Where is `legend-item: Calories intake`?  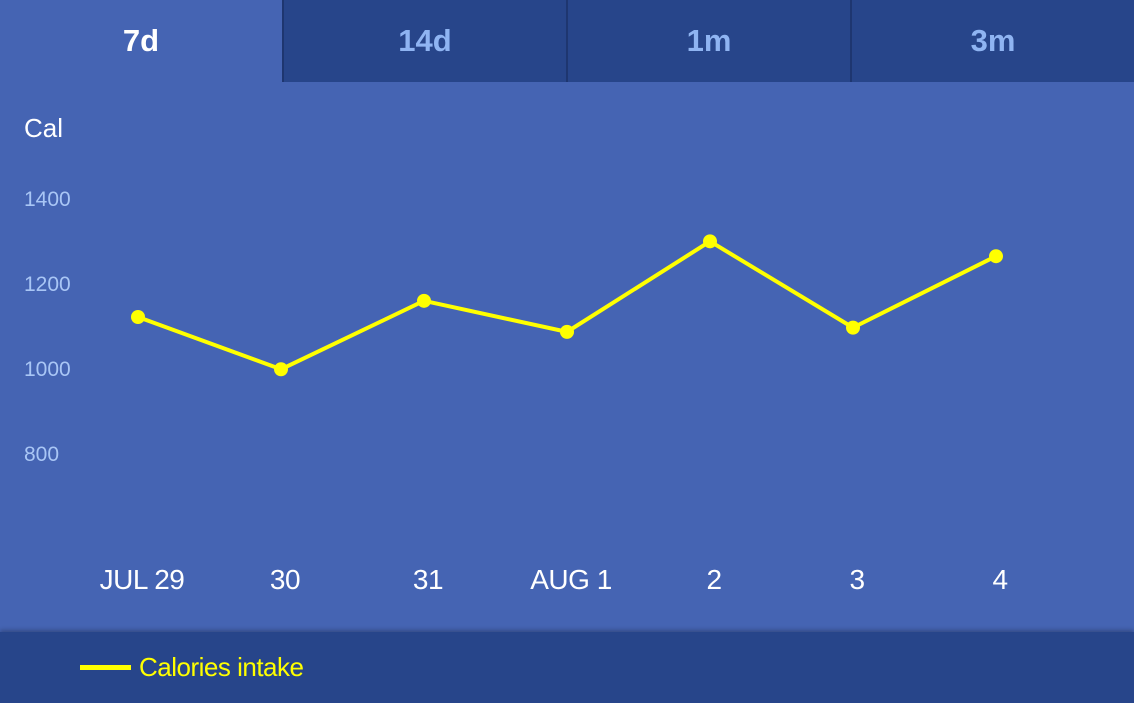 legend-item: Calories intake is located at coordinates (192, 667).